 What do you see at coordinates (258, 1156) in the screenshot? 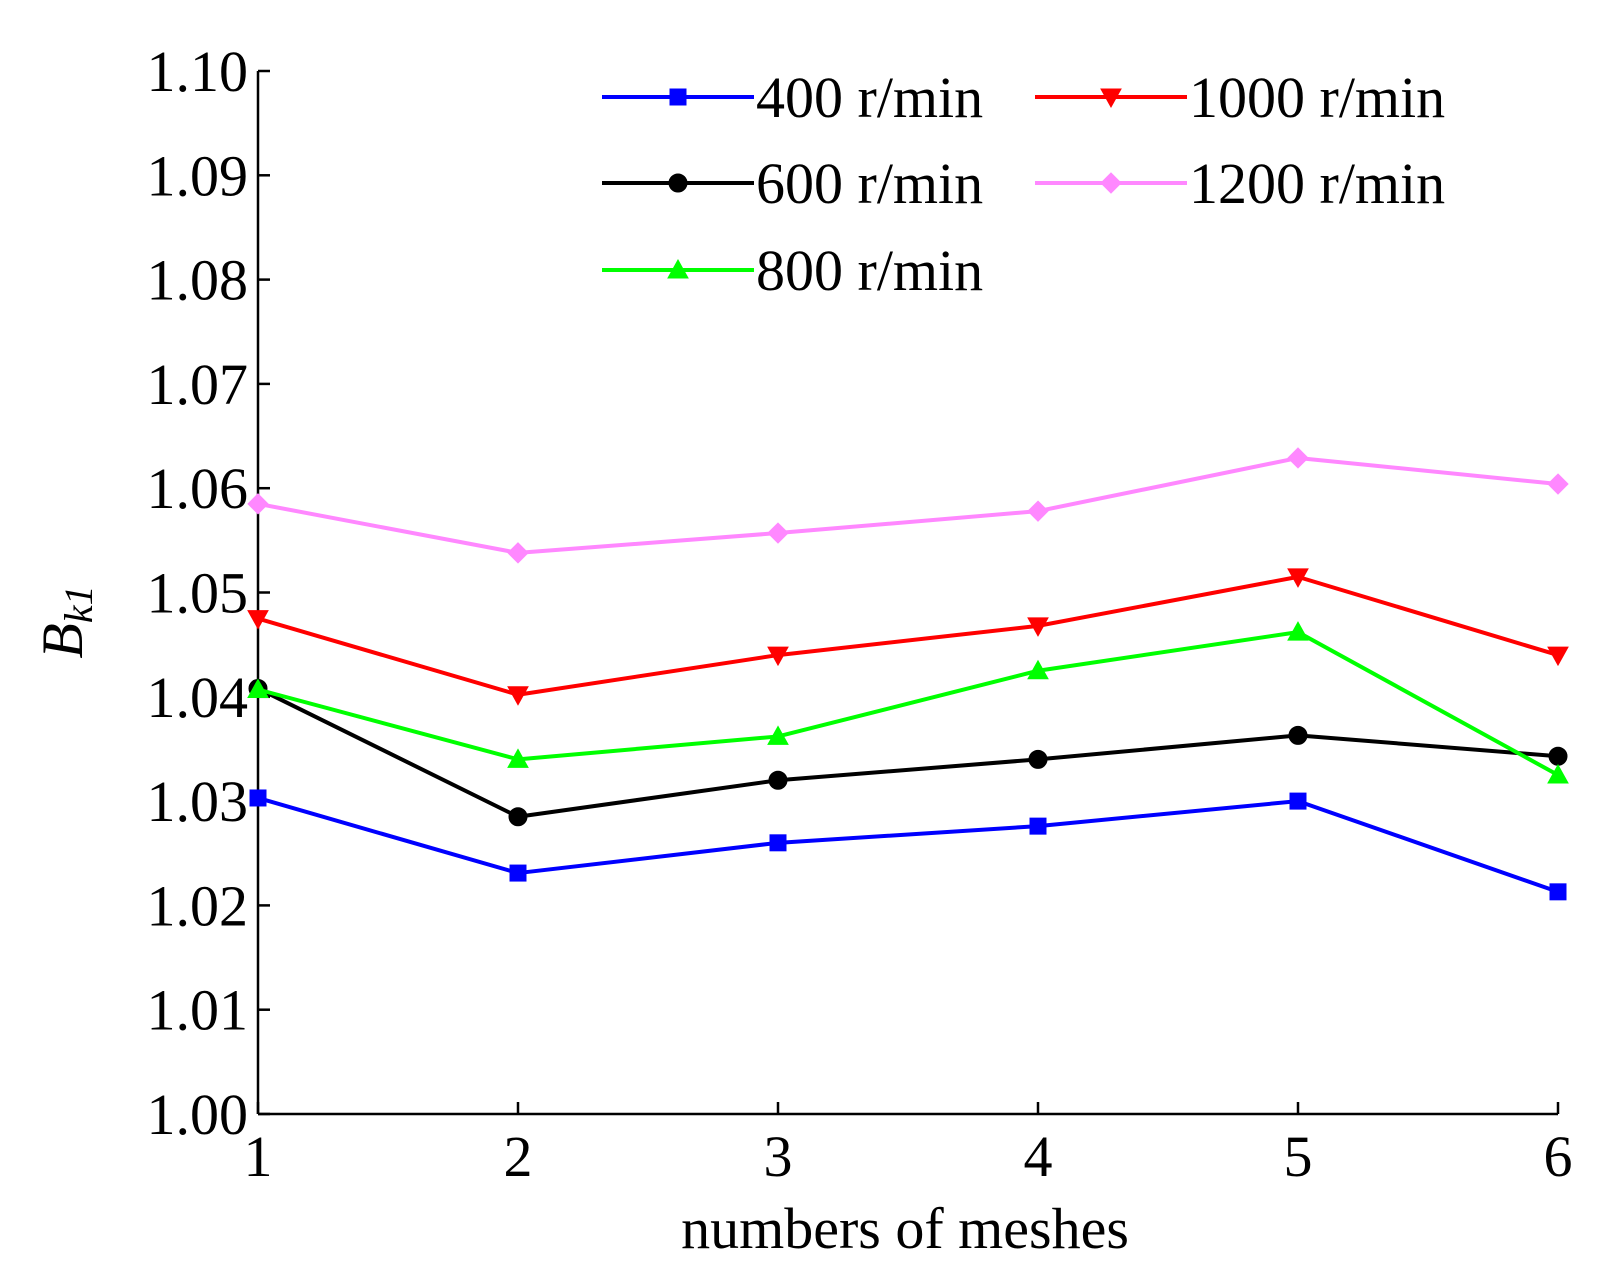
I see `x-tick-label: 1` at bounding box center [258, 1156].